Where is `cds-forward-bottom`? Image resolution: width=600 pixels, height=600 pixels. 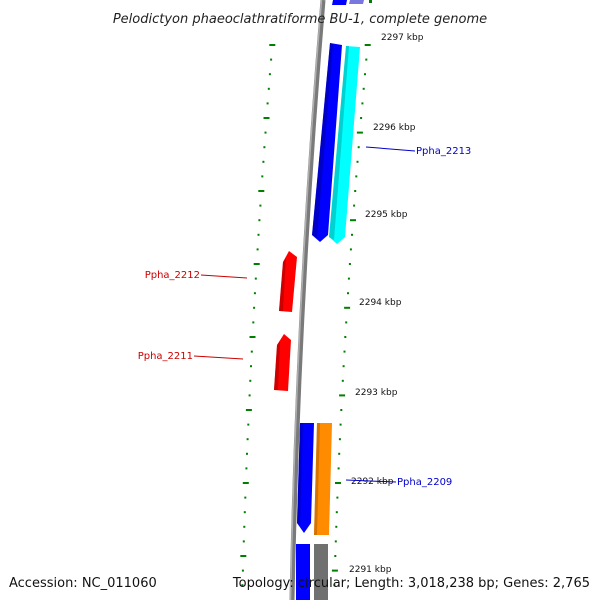
cds-forward-bottom is located at coordinates (303, 572).